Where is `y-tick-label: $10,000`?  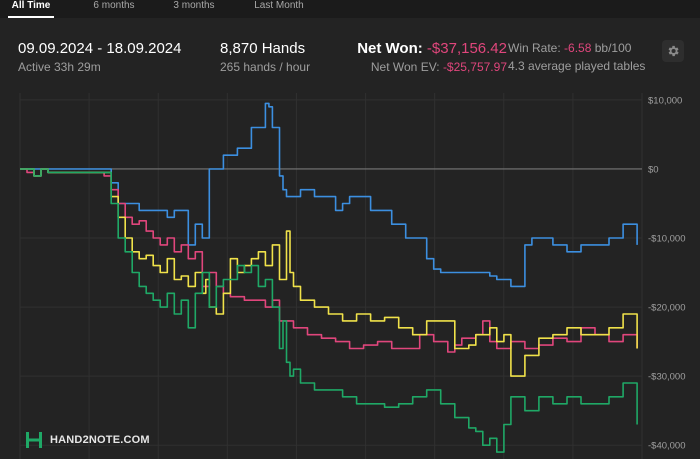
y-tick-label: $10,000 is located at coordinates (665, 100).